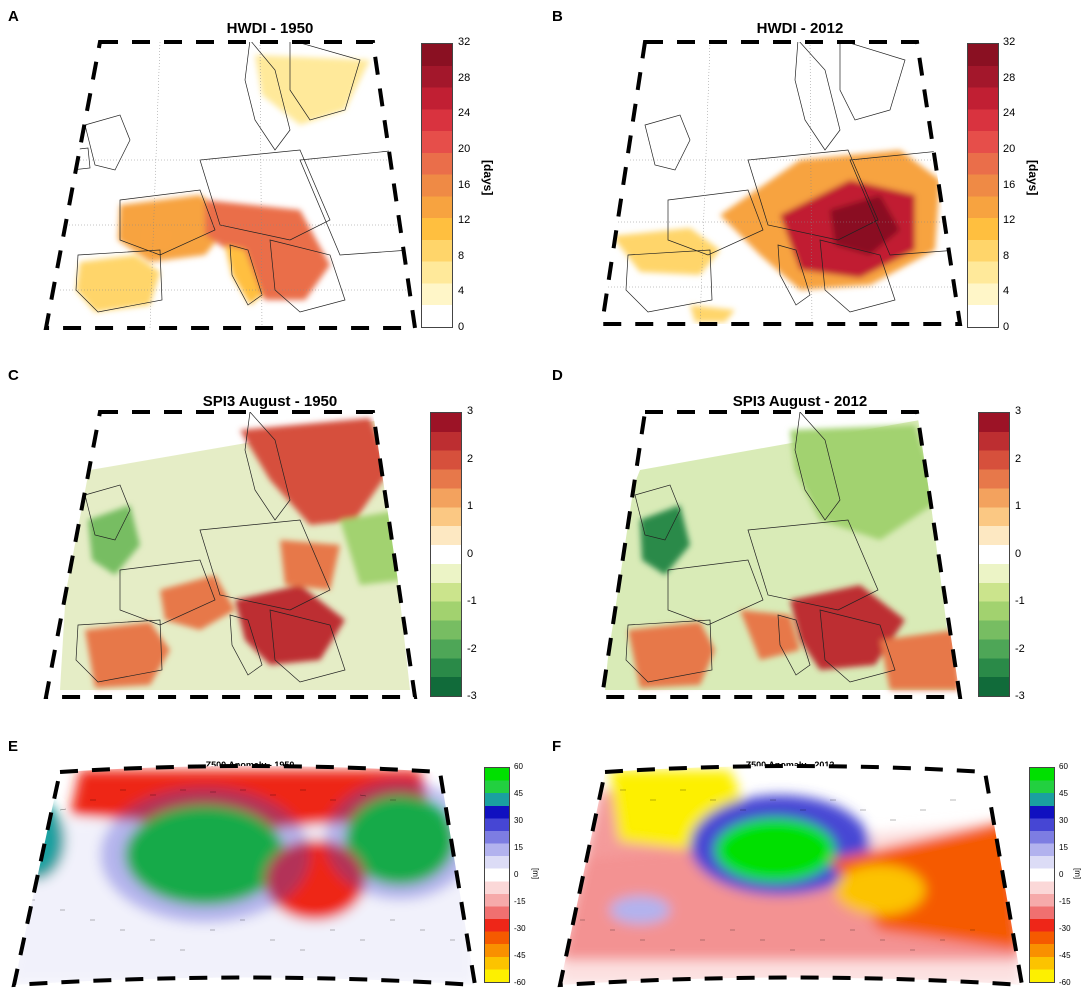  Describe the element at coordinates (775, 850) in the screenshot. I see `map-f-atlantic-low` at that location.